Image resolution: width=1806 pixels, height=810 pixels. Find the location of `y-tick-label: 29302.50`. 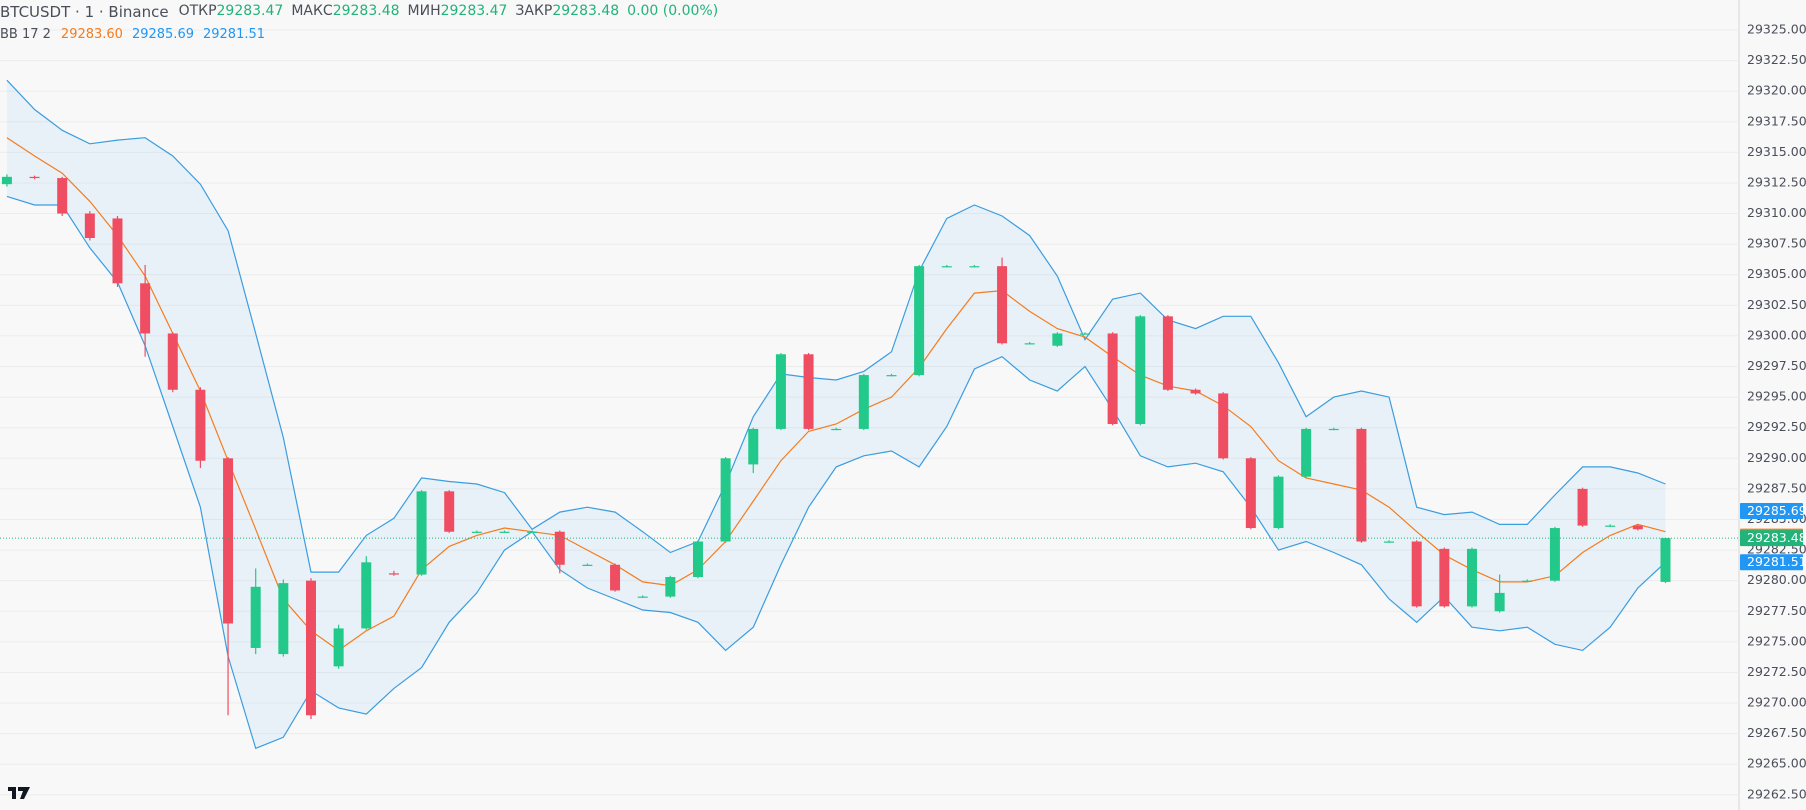

y-tick-label: 29302.50 is located at coordinates (1776, 304).